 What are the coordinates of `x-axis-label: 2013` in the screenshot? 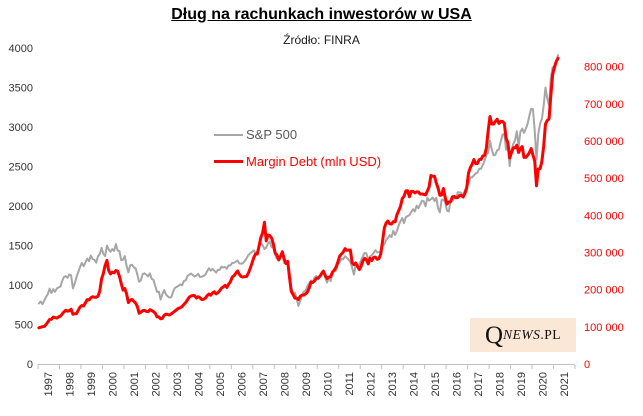 It's located at (393, 384).